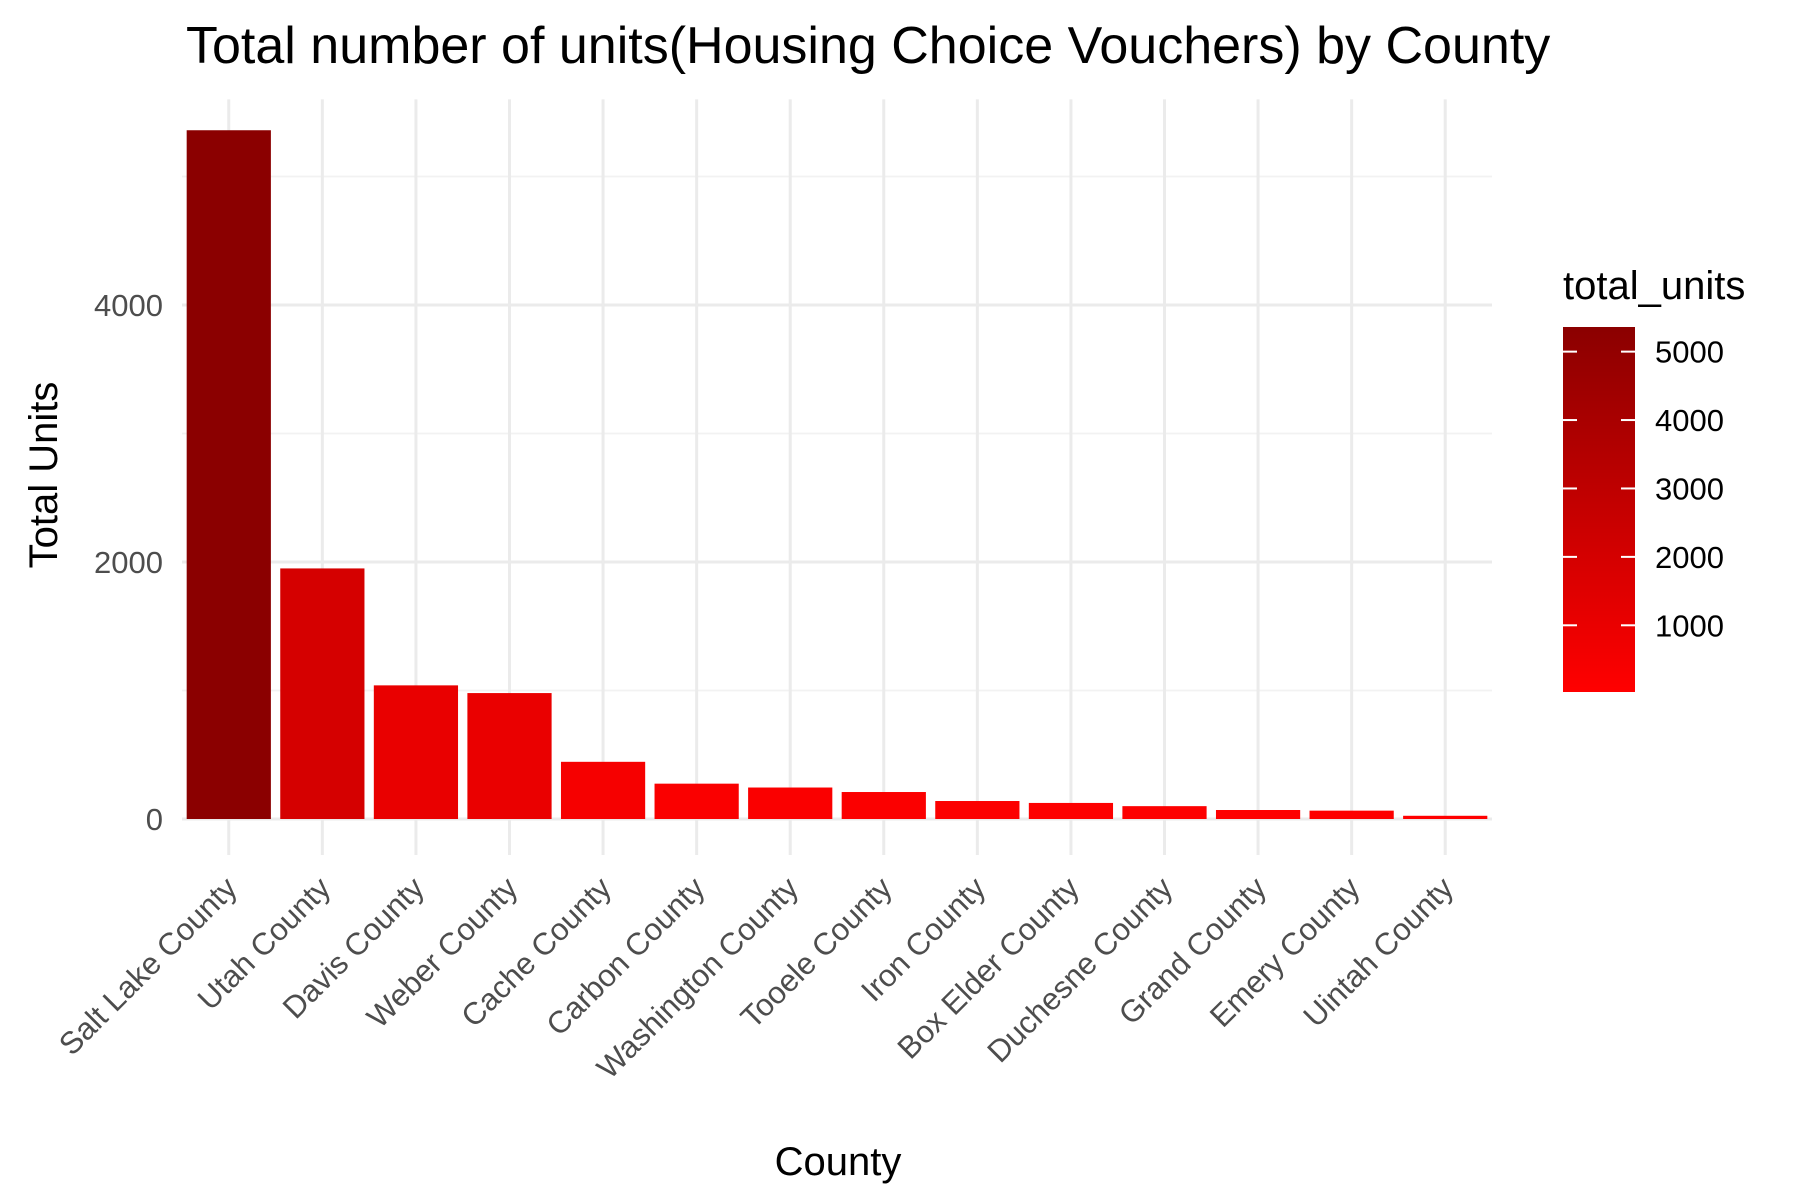 The image size is (1800, 1200). What do you see at coordinates (977, 810) in the screenshot?
I see `bar-iron-county` at bounding box center [977, 810].